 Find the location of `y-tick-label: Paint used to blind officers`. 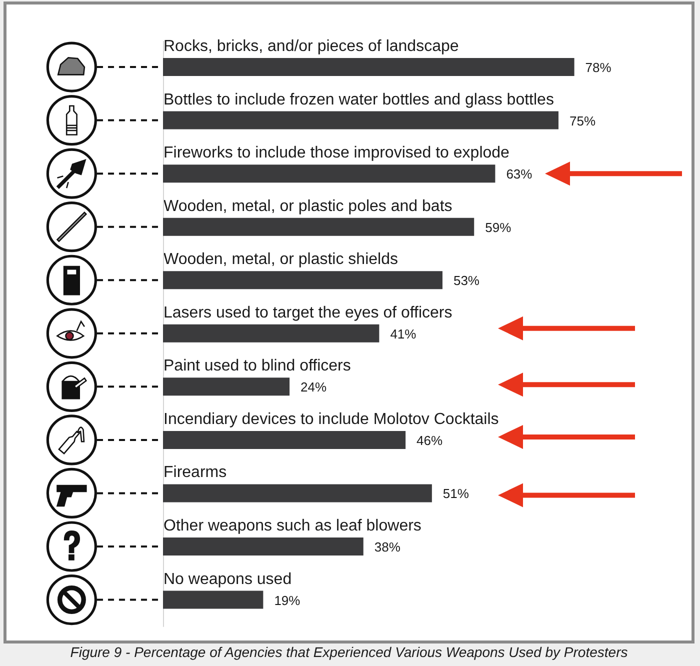

y-tick-label: Paint used to blind officers is located at coordinates (257, 366).